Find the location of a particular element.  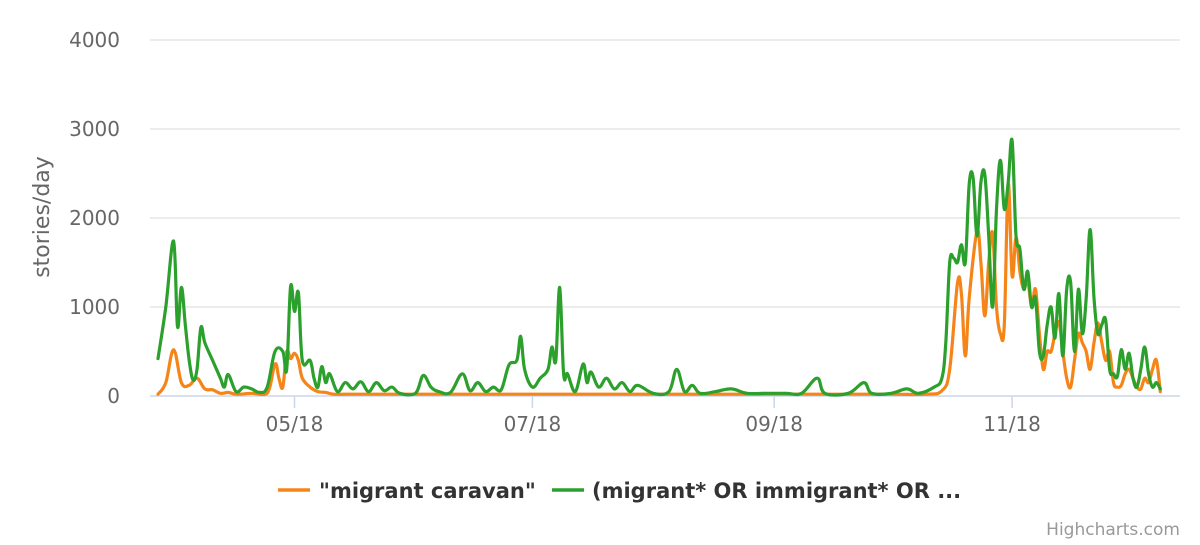

legend-item-migrant-caravan: "migrant caravan" is located at coordinates (407, 491).